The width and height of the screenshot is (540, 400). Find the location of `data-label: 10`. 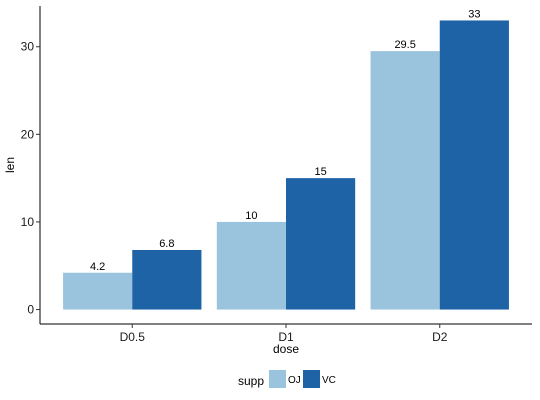

data-label: 10 is located at coordinates (251, 216).